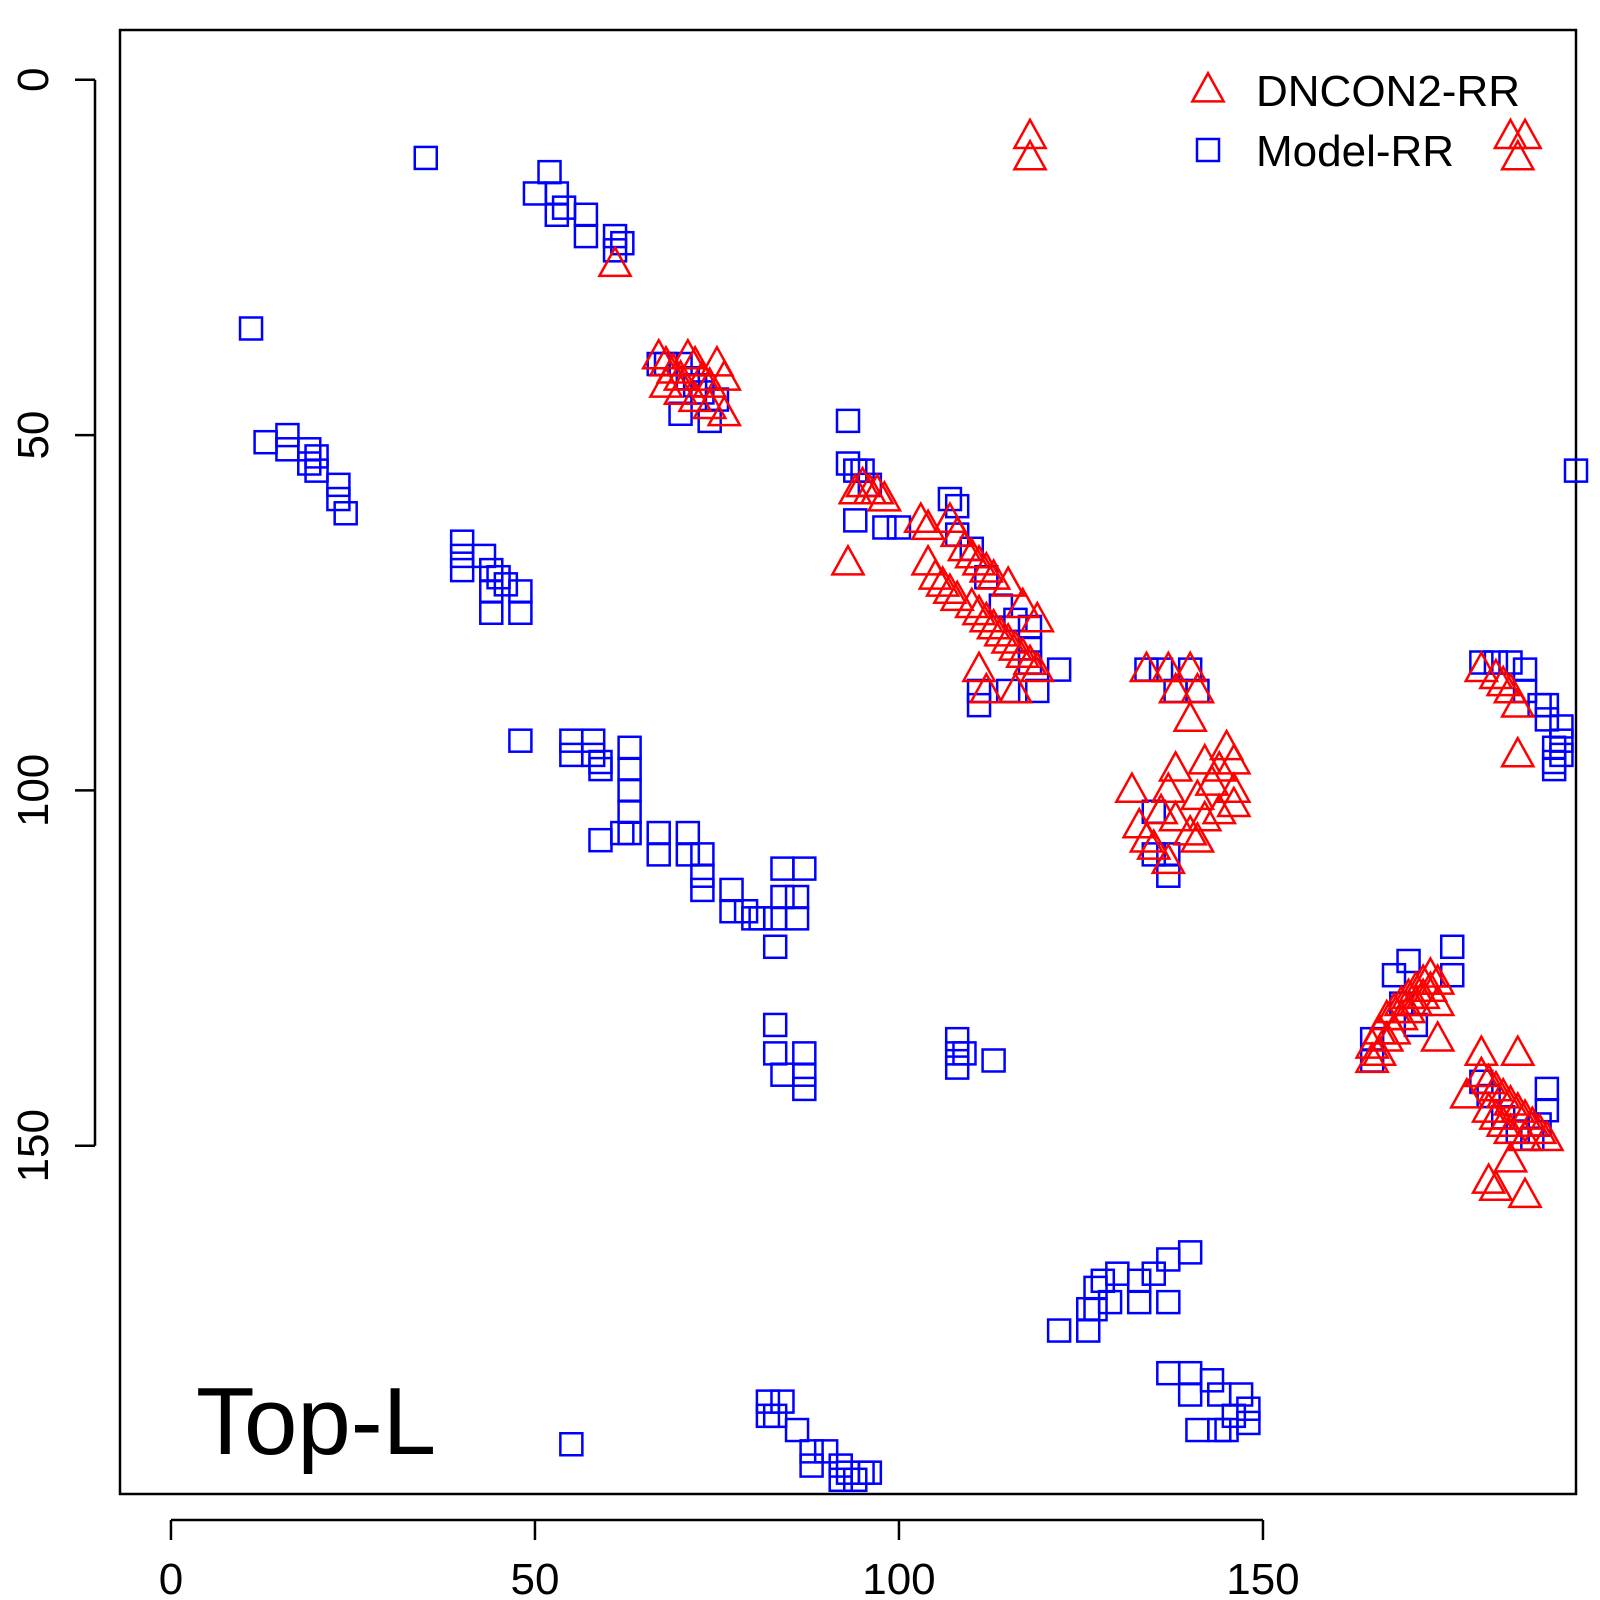 This screenshot has height=1600, width=1600. Describe the element at coordinates (33, 1145) in the screenshot. I see `y-tick-label: 150` at that location.